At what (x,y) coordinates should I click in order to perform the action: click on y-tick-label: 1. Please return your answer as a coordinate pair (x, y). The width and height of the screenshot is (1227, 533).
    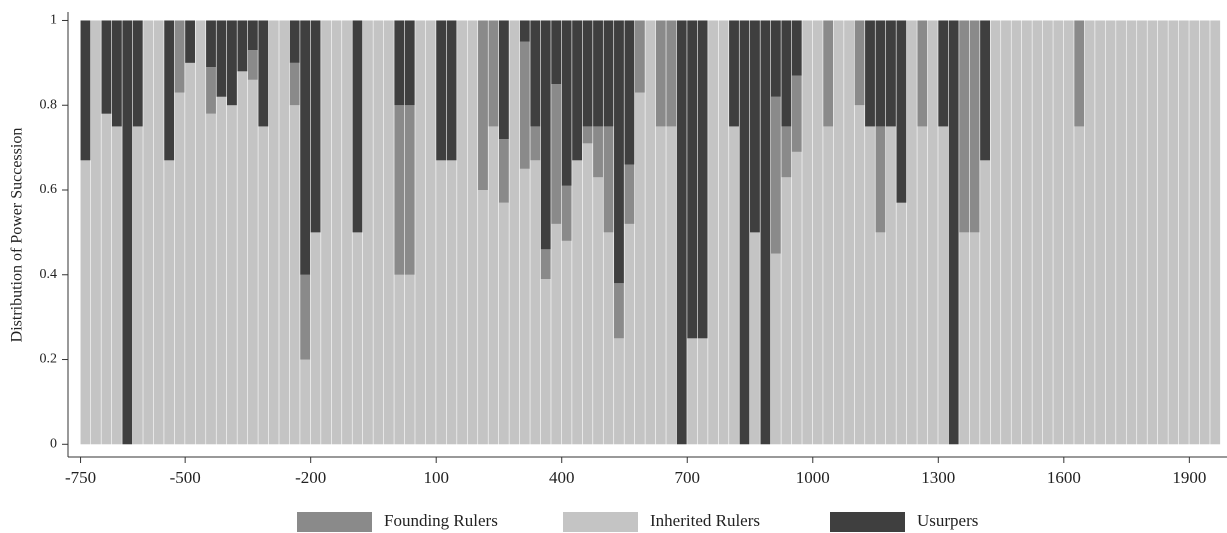
    Looking at the image, I should click on (53, 20).